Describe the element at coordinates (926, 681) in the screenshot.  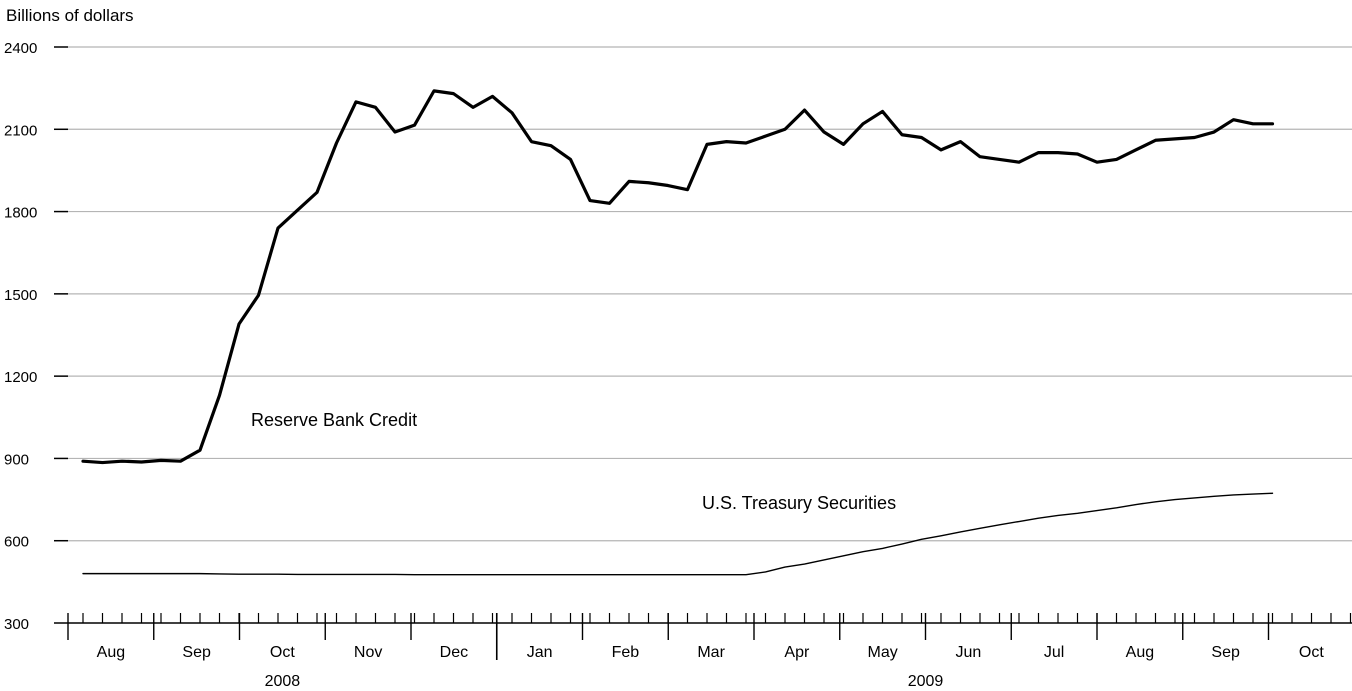
I see `year-label: 2009` at that location.